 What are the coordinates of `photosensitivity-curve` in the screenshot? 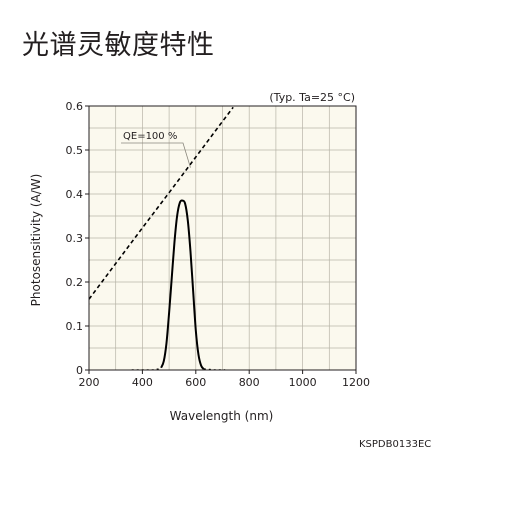 It's located at (182, 284).